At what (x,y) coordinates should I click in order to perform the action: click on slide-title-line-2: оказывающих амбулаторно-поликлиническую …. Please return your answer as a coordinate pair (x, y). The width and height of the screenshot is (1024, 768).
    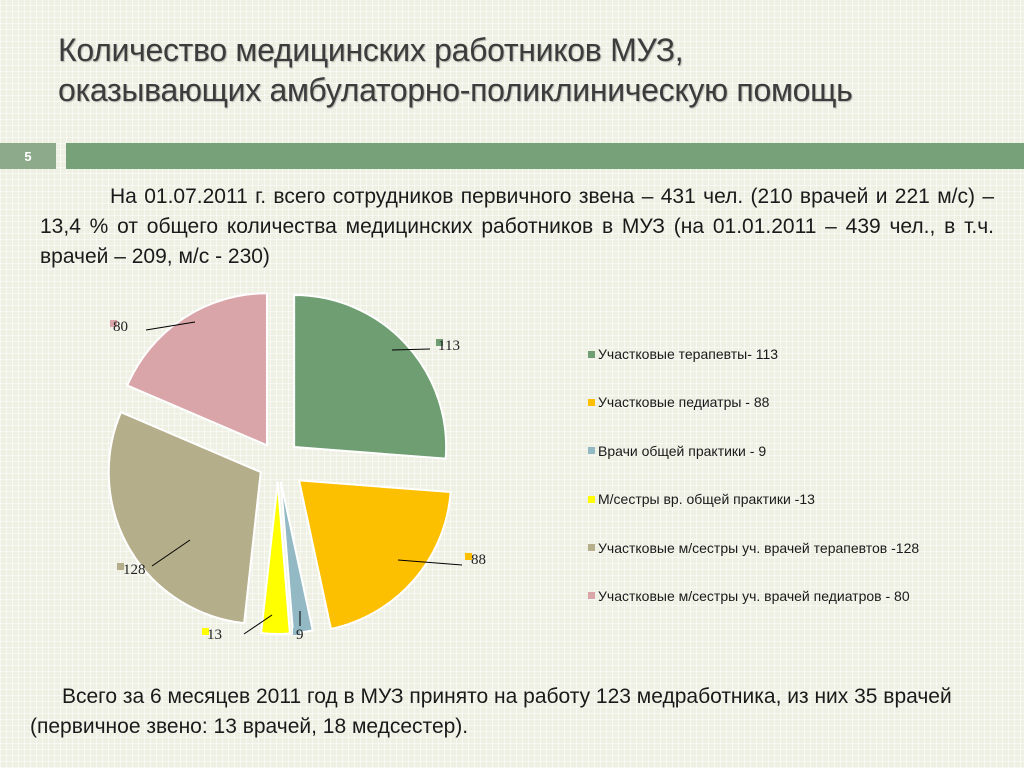
    Looking at the image, I should click on (455, 90).